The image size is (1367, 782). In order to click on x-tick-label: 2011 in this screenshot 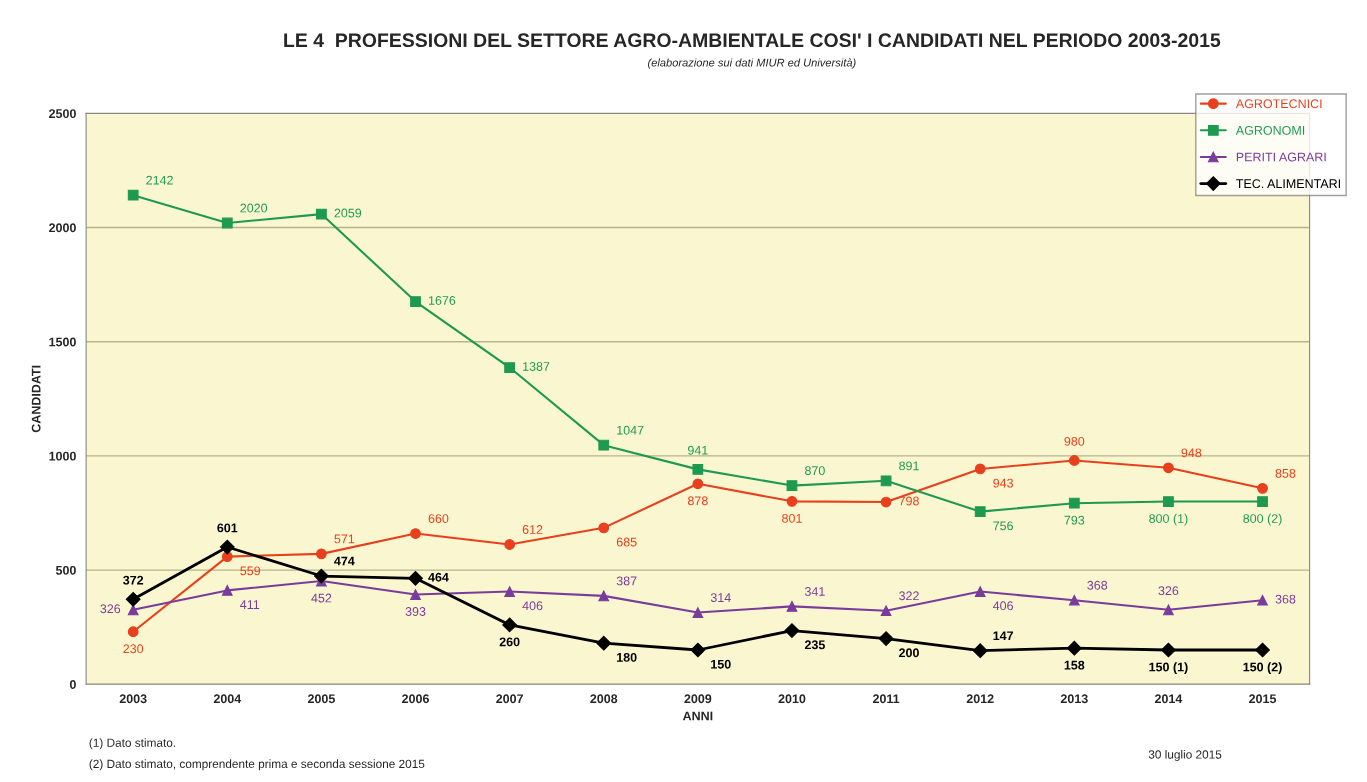, I will do `click(886, 699)`.